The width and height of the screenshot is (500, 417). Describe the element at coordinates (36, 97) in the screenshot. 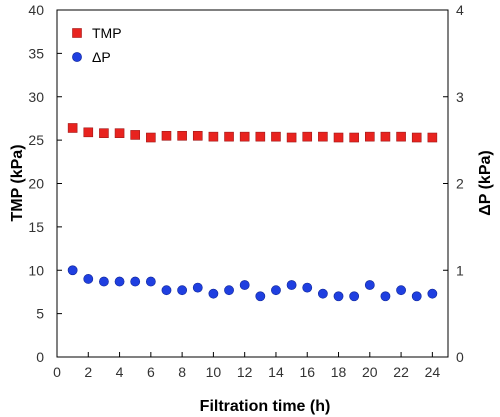

I see `y-left-tick-label: 30` at that location.